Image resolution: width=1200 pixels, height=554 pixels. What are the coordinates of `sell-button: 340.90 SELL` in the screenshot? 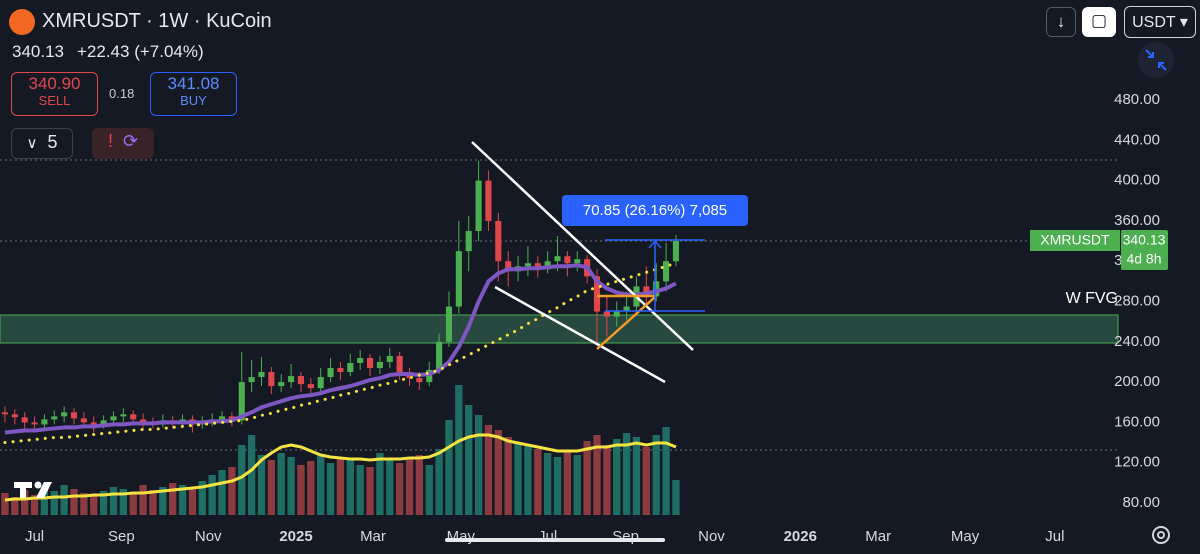 It's located at (54, 94).